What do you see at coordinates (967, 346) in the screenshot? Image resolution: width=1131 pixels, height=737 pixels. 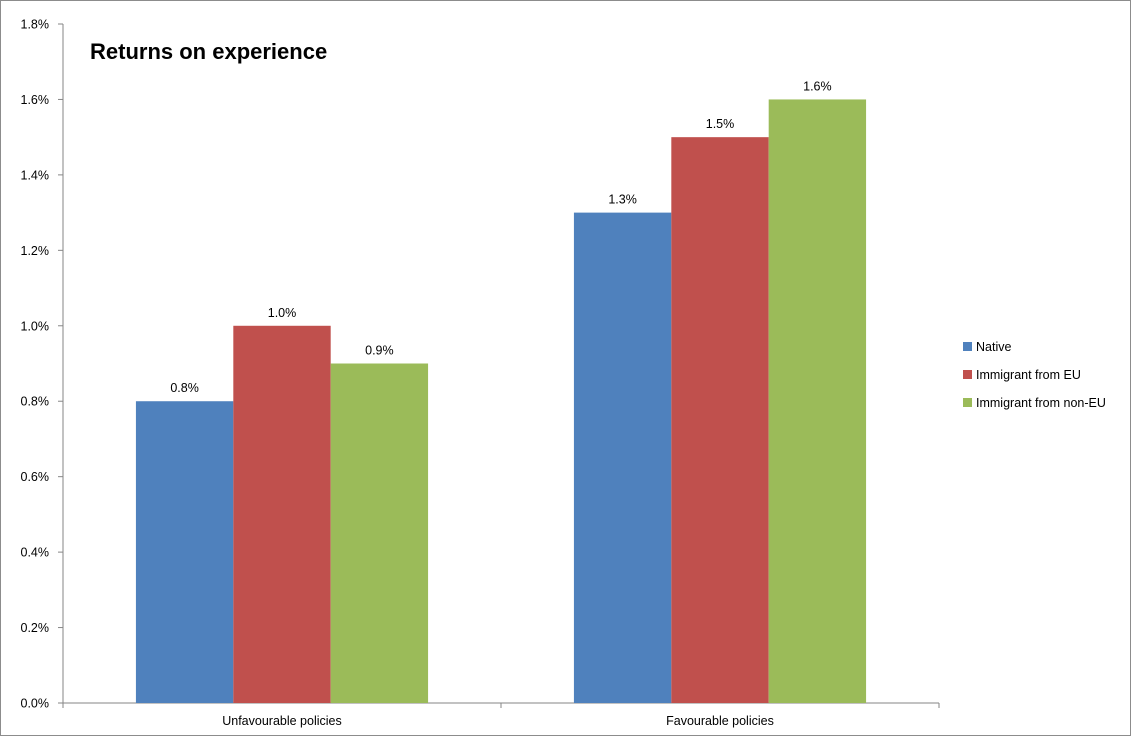 I see `legend-swatch-native` at bounding box center [967, 346].